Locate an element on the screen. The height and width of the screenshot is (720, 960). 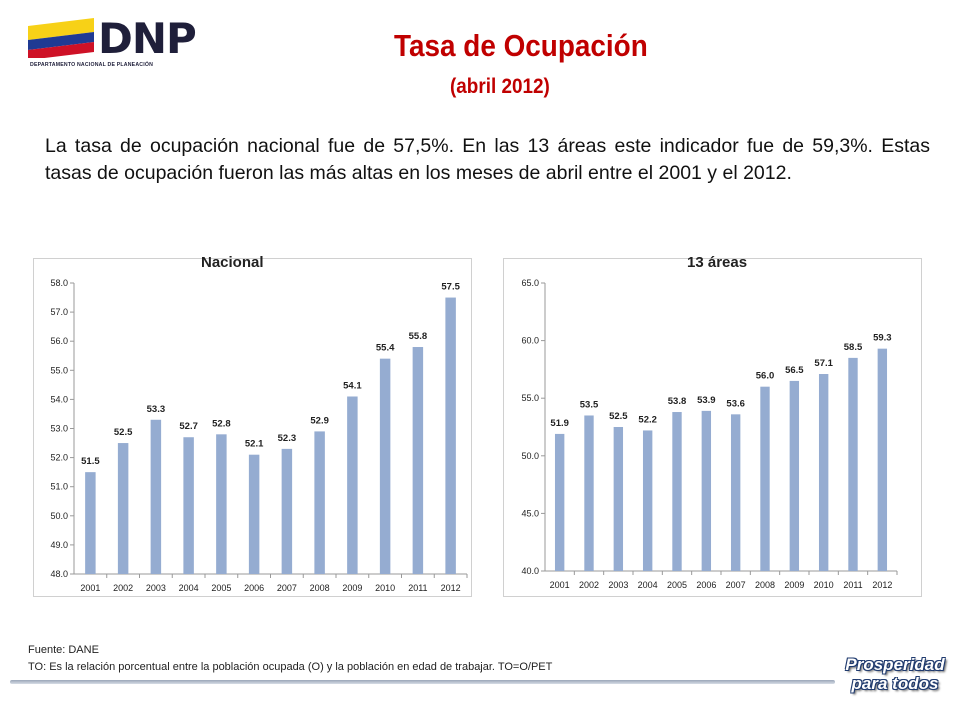
dnp-logo: DNP DEPARTAMENTO NACIONAL DE PLANEACIÓN is located at coordinates (112, 42).